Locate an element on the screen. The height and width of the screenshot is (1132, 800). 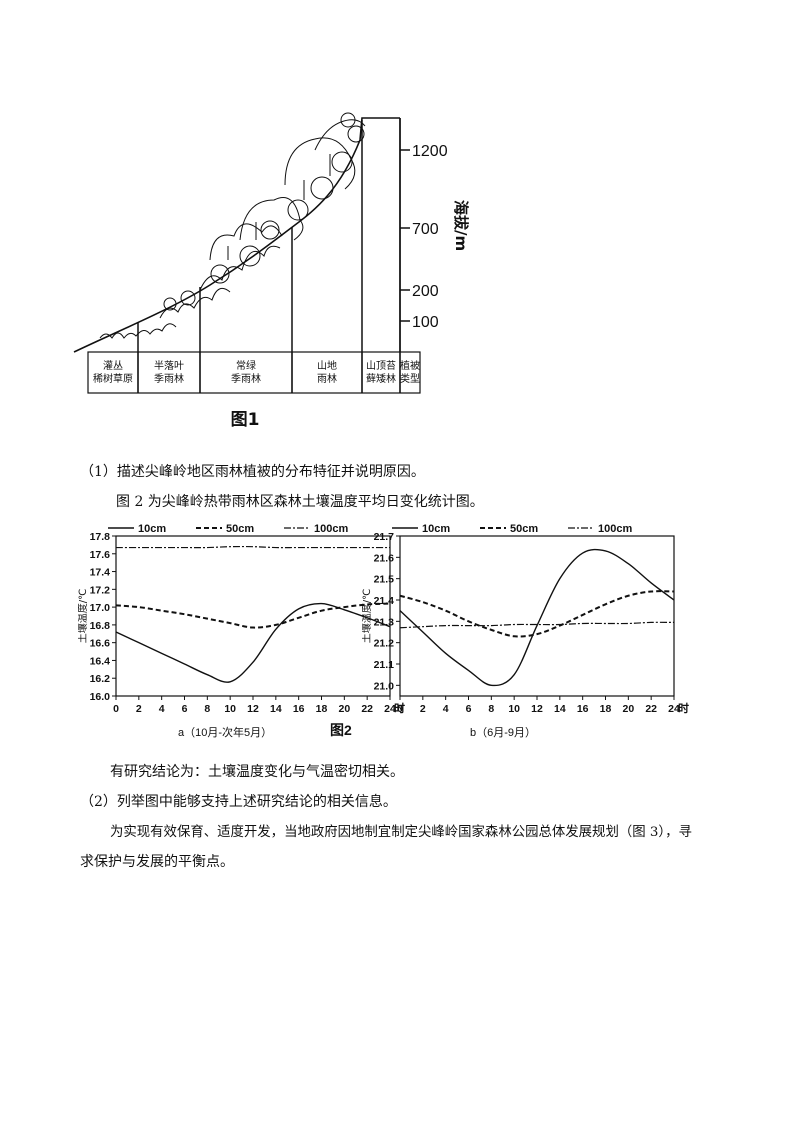
vegetation-canopy is located at coordinates (232, 225).